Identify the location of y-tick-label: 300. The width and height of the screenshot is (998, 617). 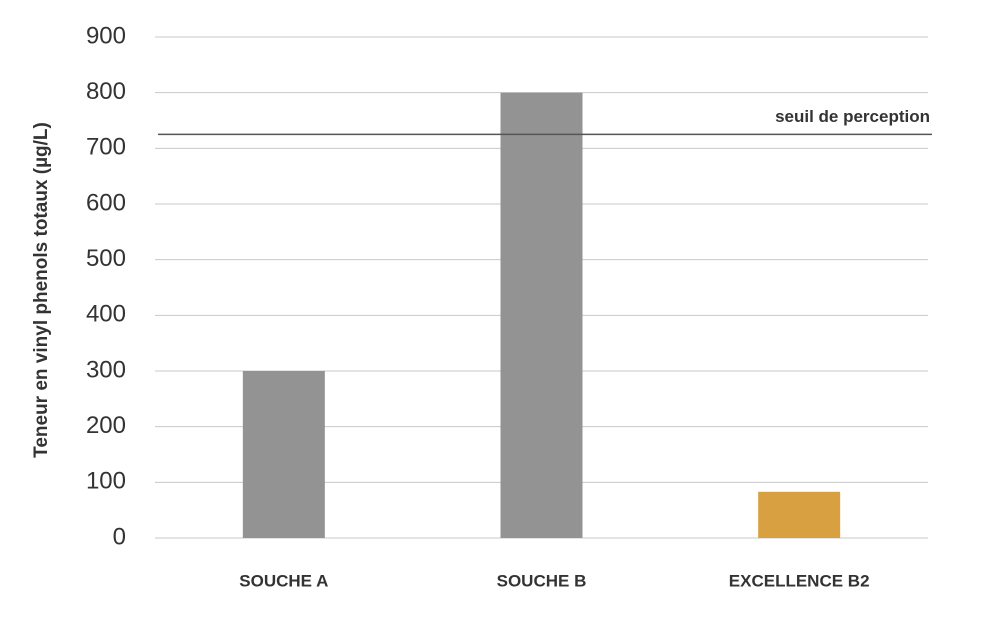
(106, 369).